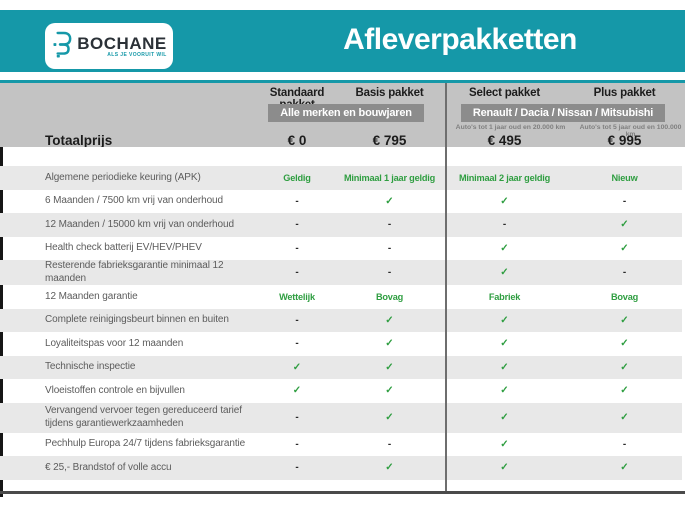 The image size is (685, 514). What do you see at coordinates (341, 367) in the screenshot?
I see `table-row: Technische inspectie ✓ ✓ ✓ ✓` at bounding box center [341, 367].